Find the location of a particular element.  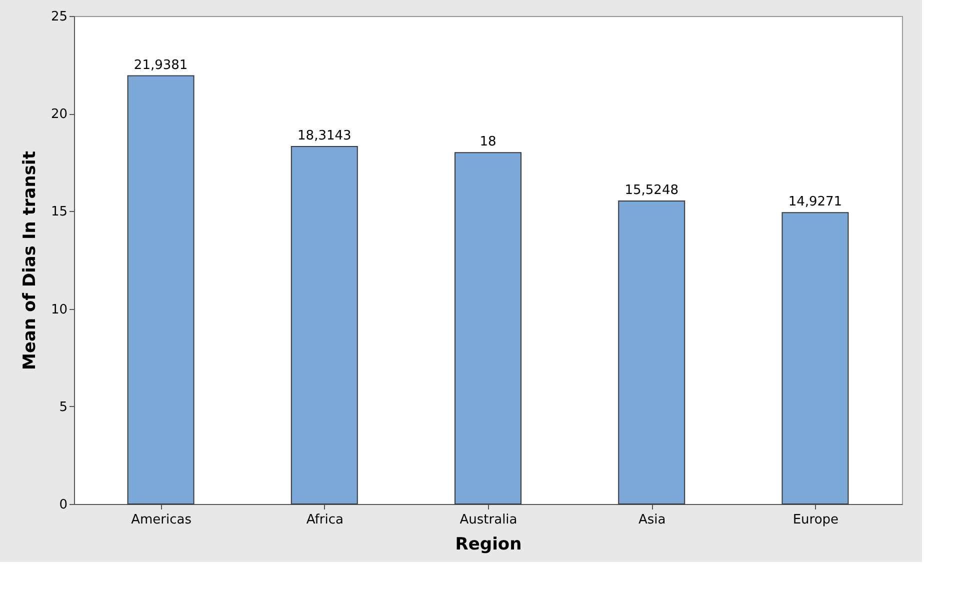

y-tick-label: 10 is located at coordinates (59, 310).